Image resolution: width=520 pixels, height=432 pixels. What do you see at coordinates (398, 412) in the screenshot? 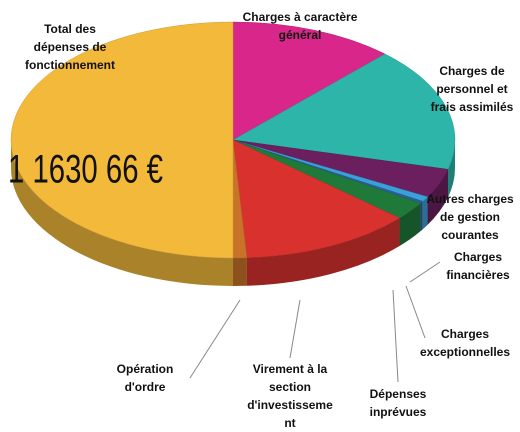
I see `slice-label: inprévues` at bounding box center [398, 412].